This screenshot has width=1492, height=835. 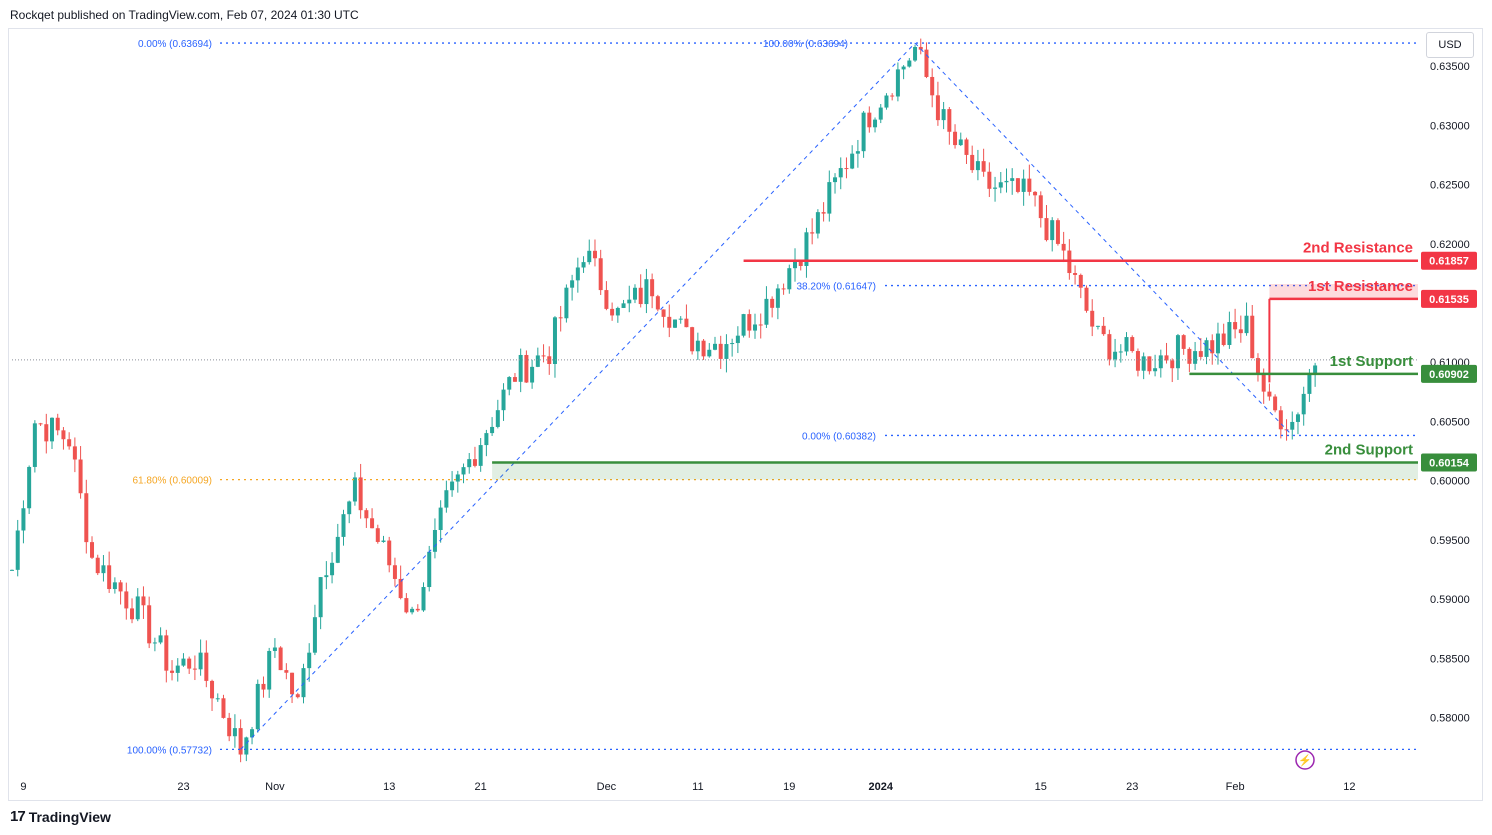 What do you see at coordinates (1369, 449) in the screenshot?
I see `support-label: 2nd Support` at bounding box center [1369, 449].